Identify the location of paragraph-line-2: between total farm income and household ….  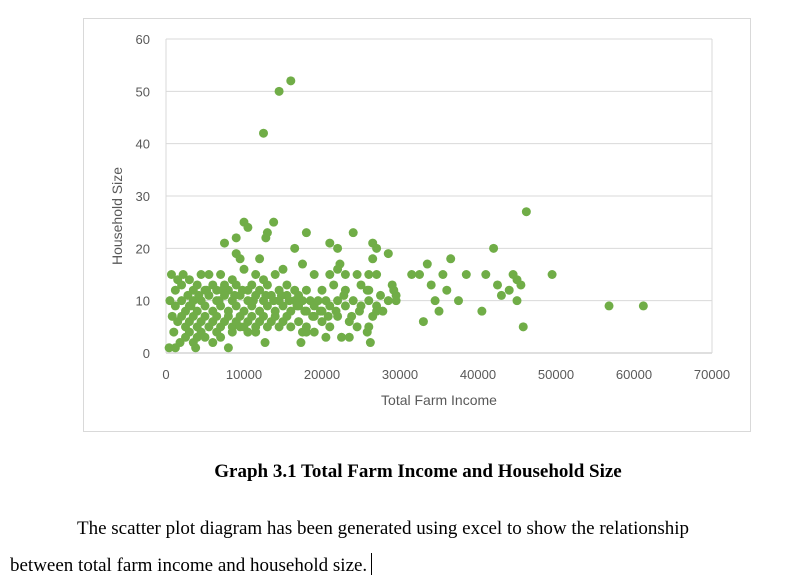
(189, 565).